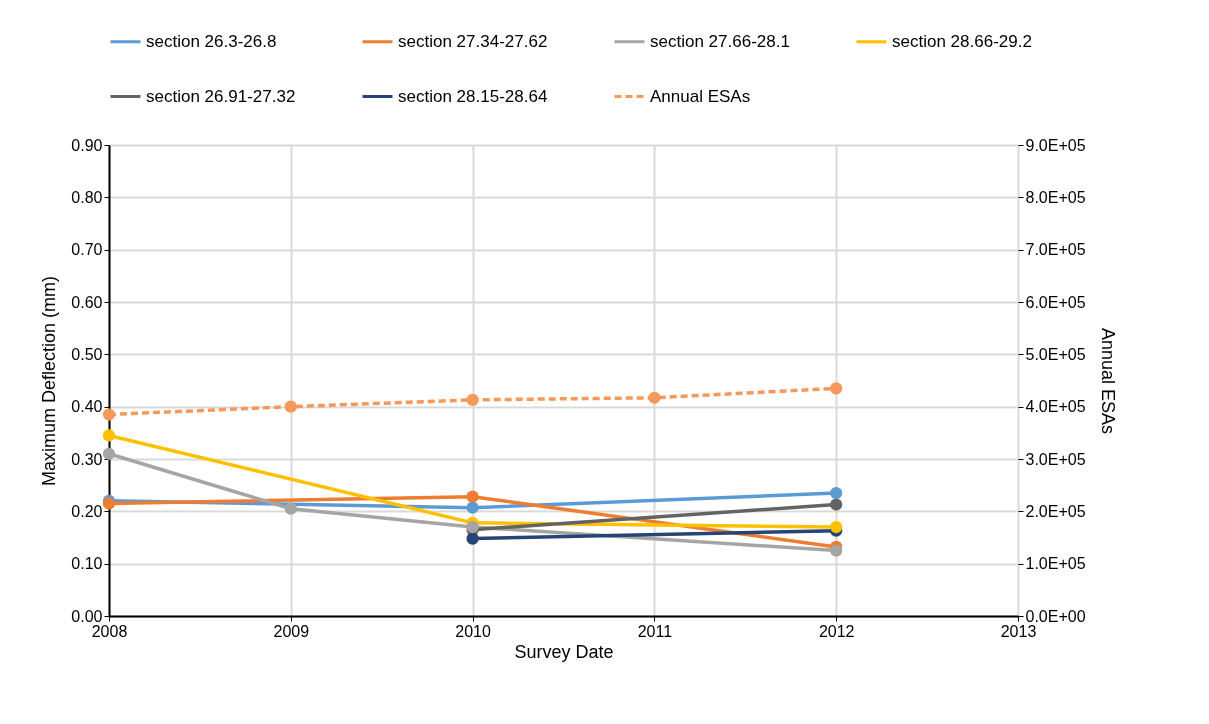 This screenshot has height=724, width=1209. Describe the element at coordinates (1055, 511) in the screenshot. I see `y2-tick-label: 2.0E+05` at that location.